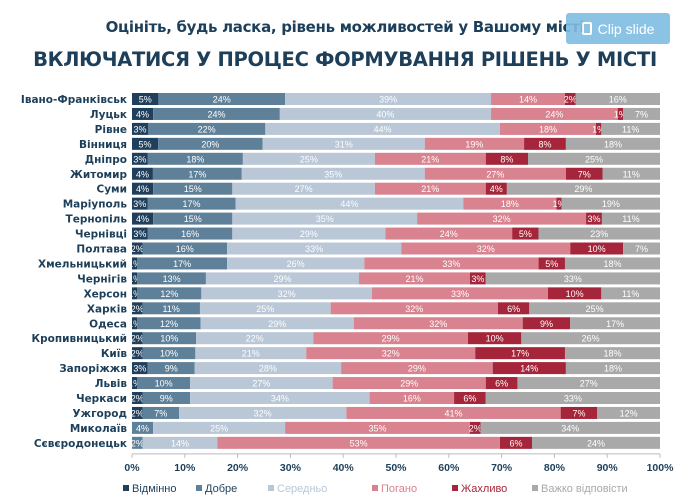 The image size is (690, 499). I want to click on data-label: 14%, so click(180, 443).